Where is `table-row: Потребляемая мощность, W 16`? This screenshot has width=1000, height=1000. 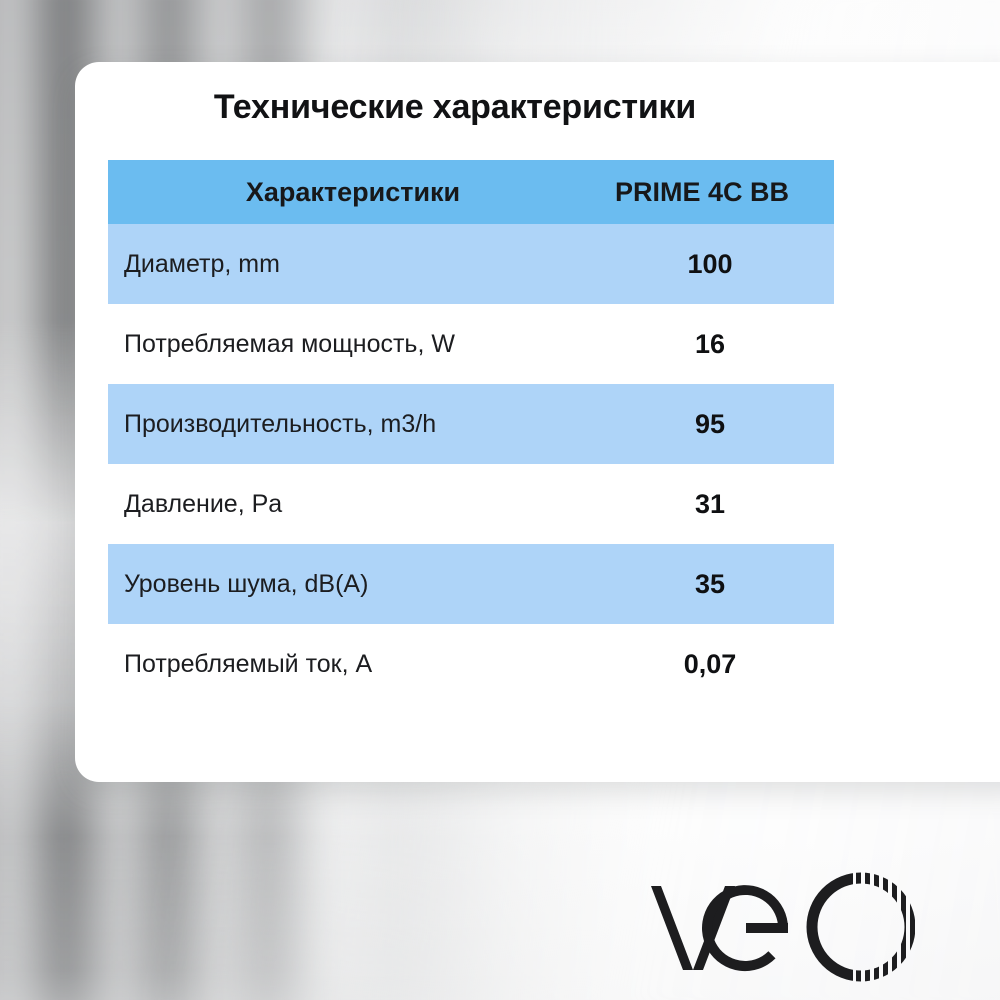 table-row: Потребляемая мощность, W 16 is located at coordinates (471, 344).